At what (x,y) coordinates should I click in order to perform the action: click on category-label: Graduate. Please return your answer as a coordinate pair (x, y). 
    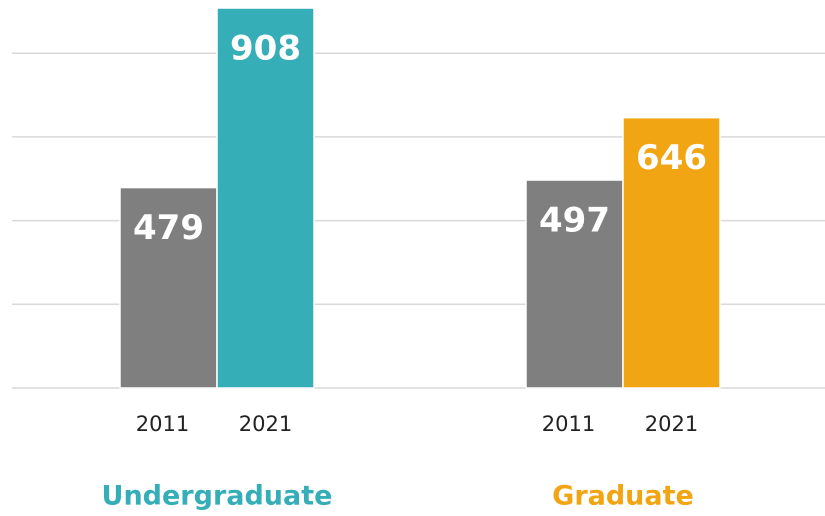
    Looking at the image, I should click on (623, 496).